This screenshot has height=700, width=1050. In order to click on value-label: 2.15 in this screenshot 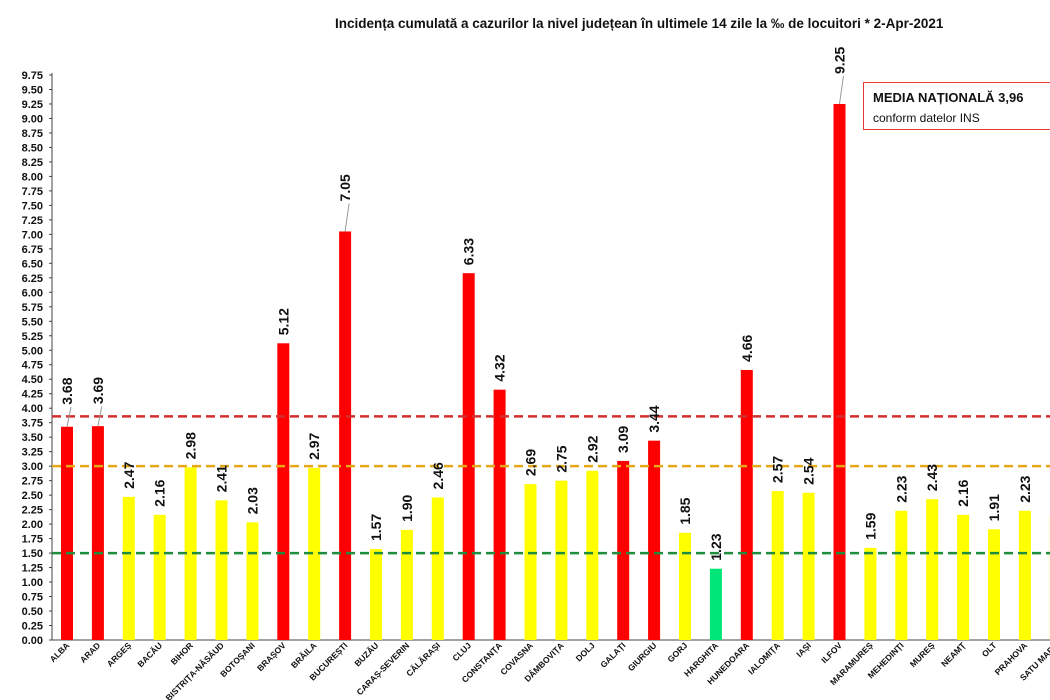, I will do `click(1049, 493)`.